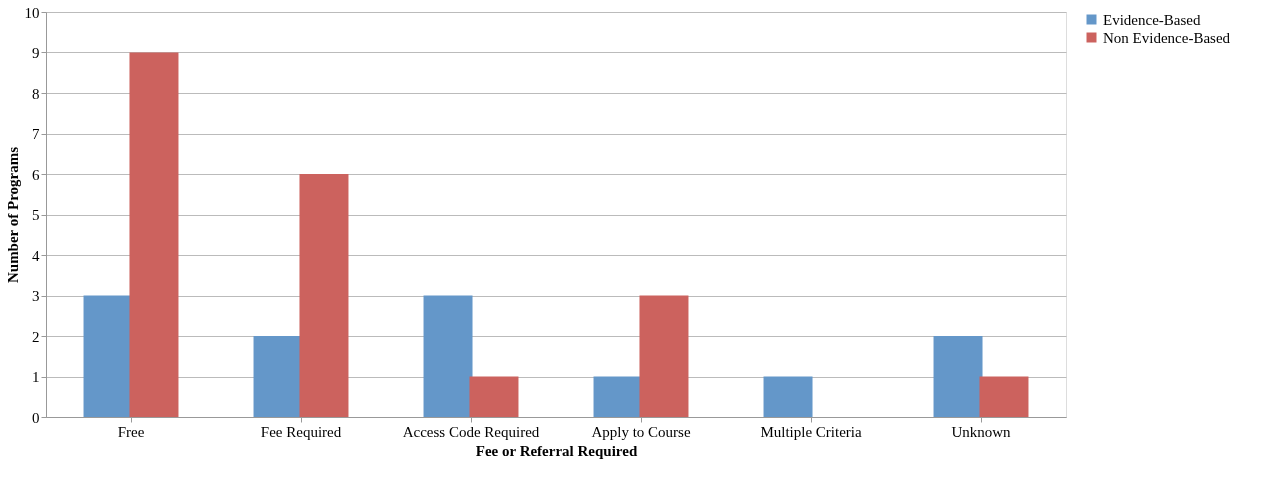 This screenshot has width=1274, height=479. What do you see at coordinates (36, 255) in the screenshot?
I see `y-tick-label: 4` at bounding box center [36, 255].